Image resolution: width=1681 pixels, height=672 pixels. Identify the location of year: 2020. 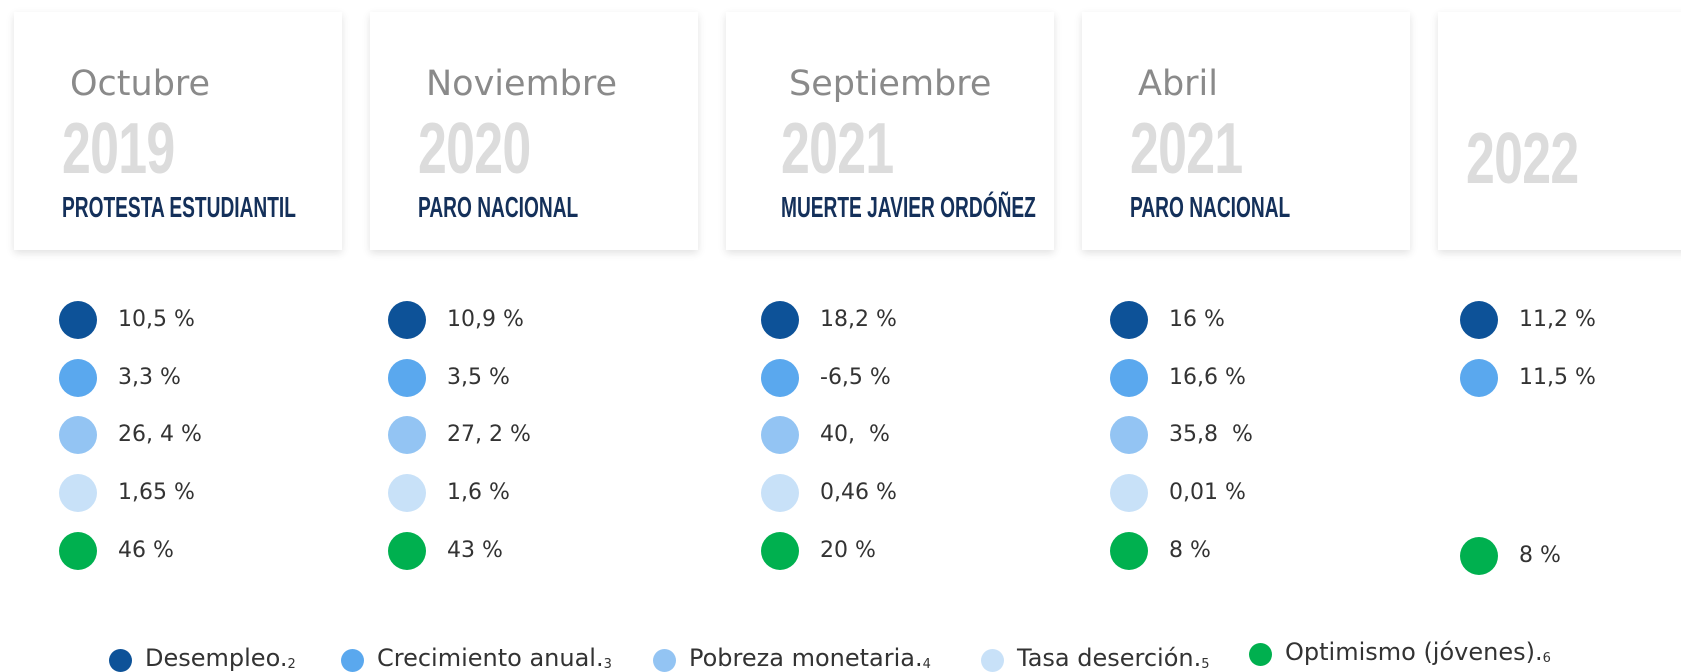
(474, 149).